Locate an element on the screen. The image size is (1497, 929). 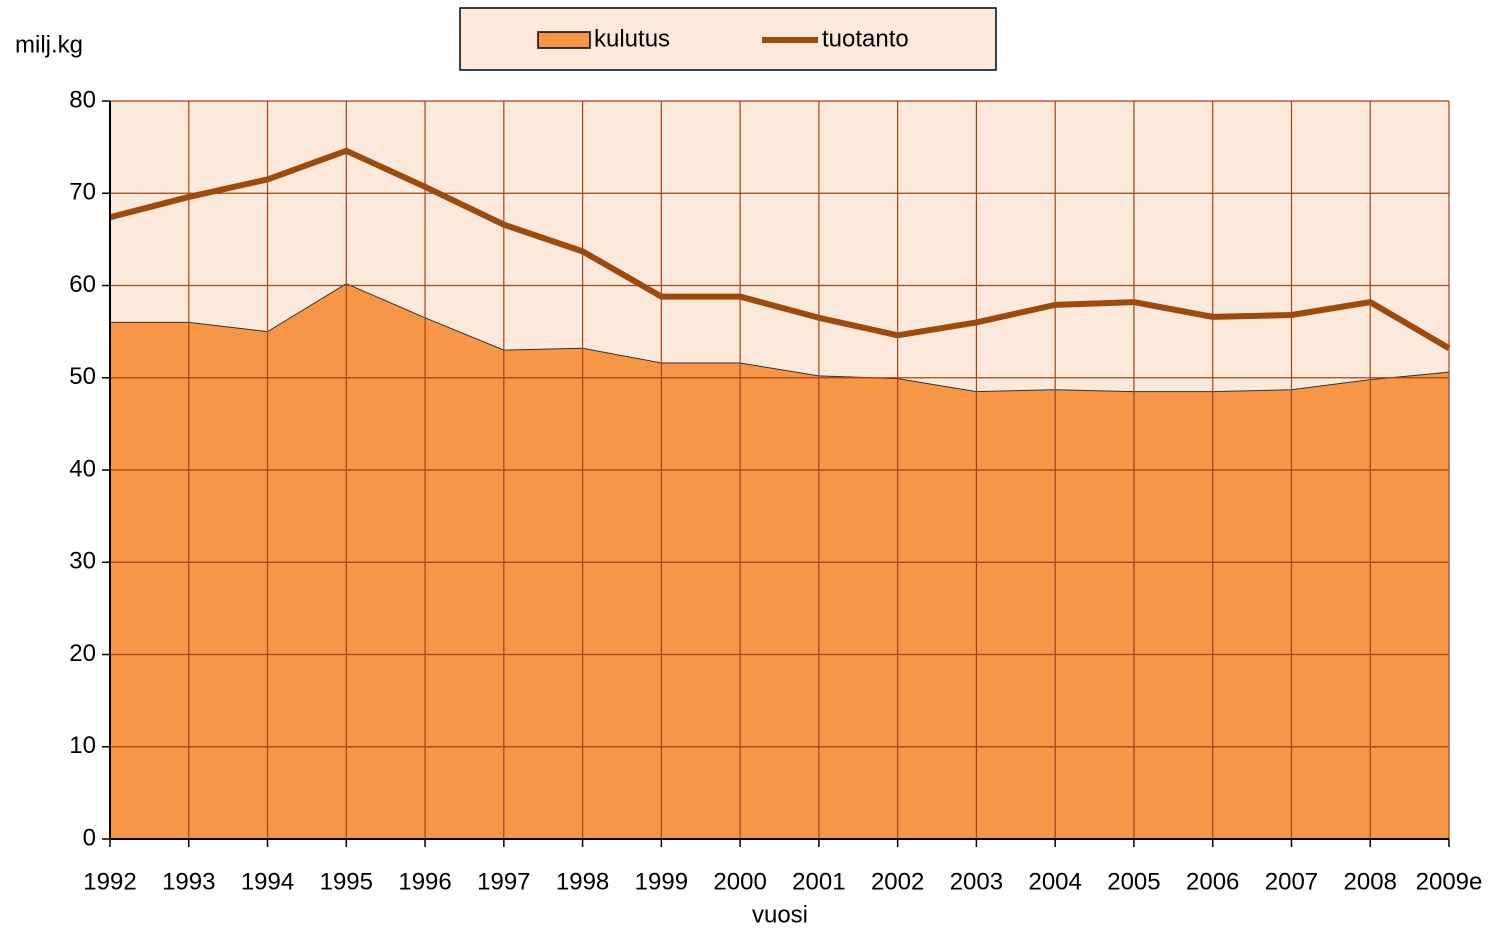
x-tick-label: 1993 is located at coordinates (188, 881).